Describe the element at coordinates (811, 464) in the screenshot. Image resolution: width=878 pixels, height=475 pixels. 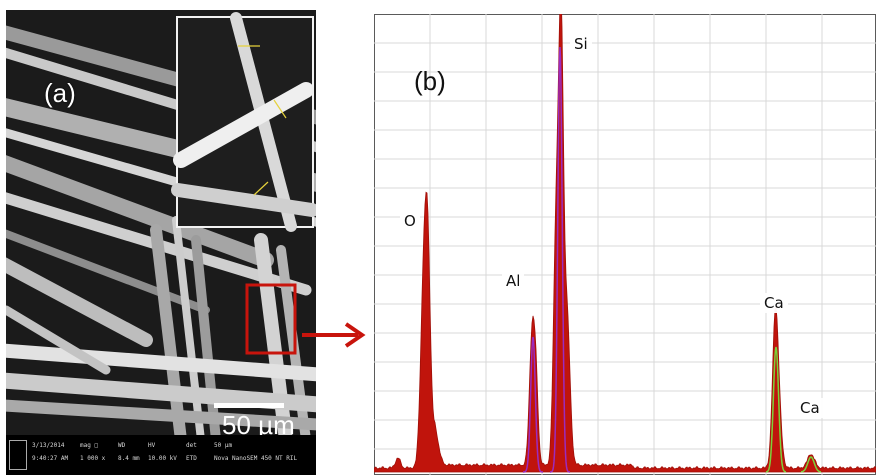
I see `ca-secondary-peak-overlay` at that location.